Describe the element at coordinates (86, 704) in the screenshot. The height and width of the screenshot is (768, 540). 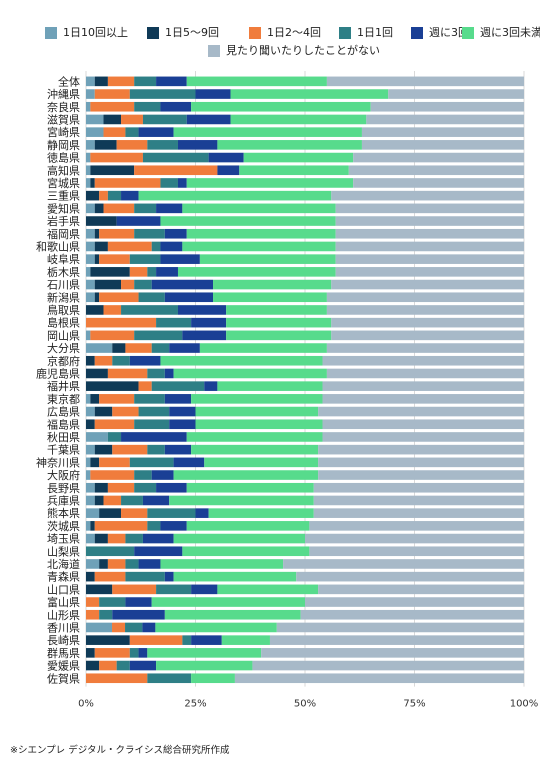
I see `x-tick-label: 0%` at that location.